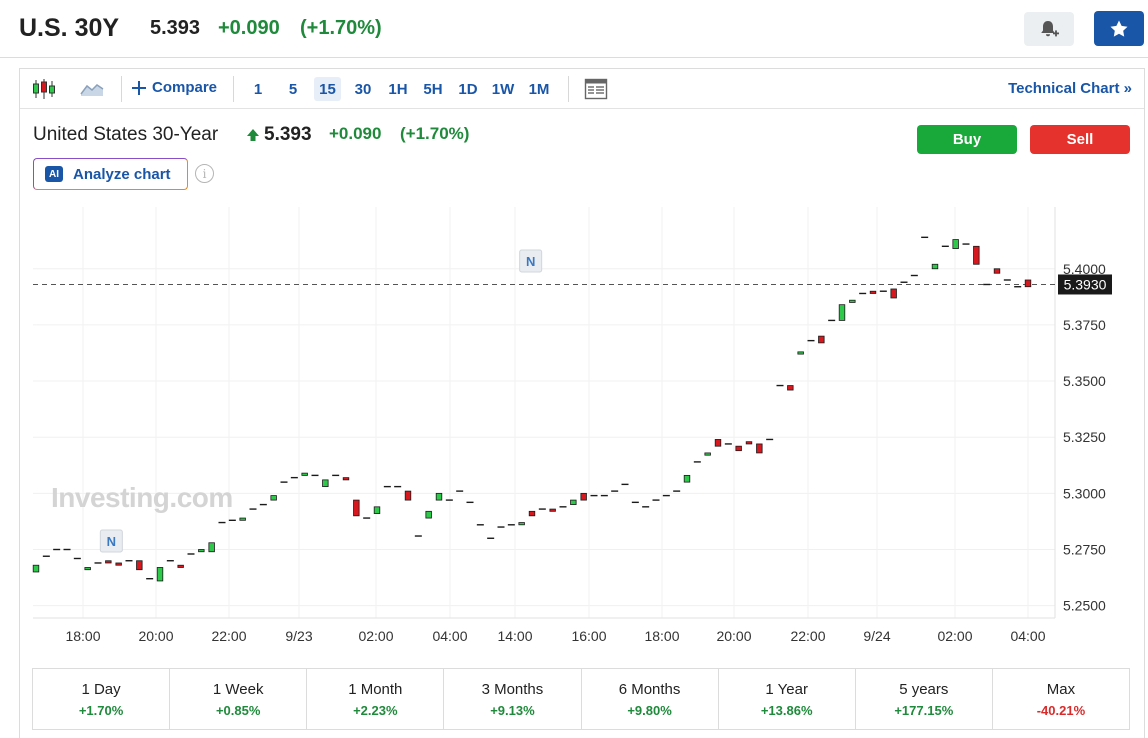  I want to click on interval-1h-button: 1H, so click(398, 89).